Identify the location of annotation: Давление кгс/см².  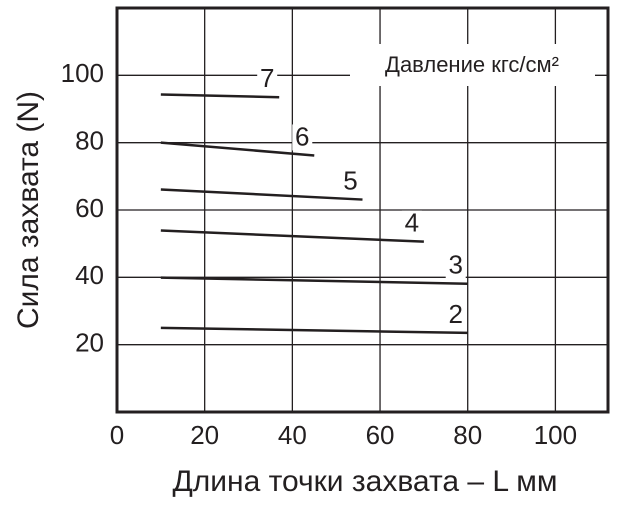
(472, 64).